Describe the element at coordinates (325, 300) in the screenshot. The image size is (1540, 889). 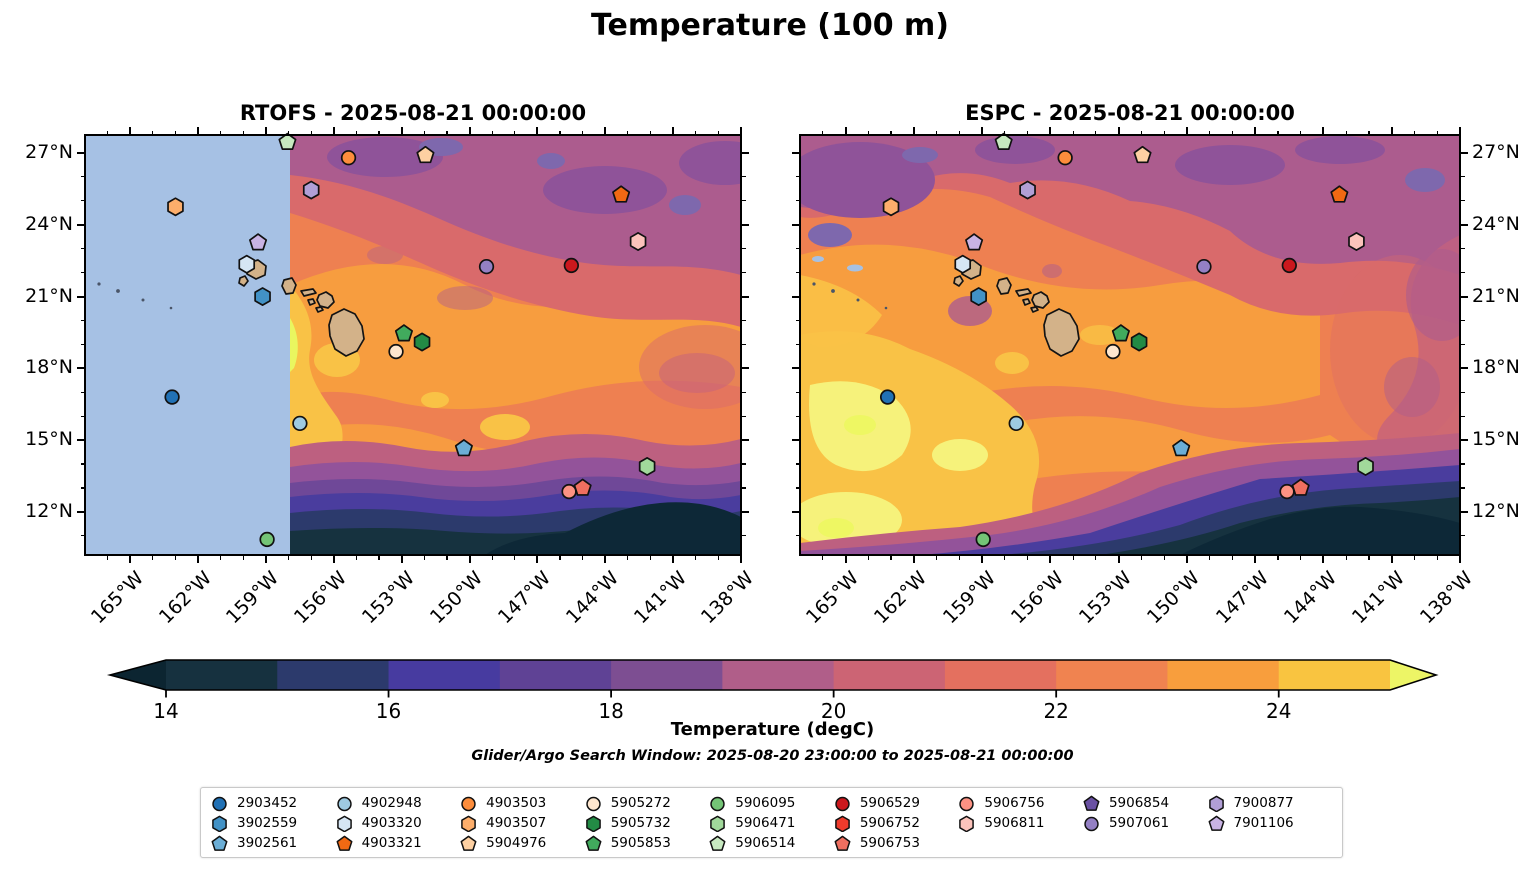
I see `island-maui` at that location.